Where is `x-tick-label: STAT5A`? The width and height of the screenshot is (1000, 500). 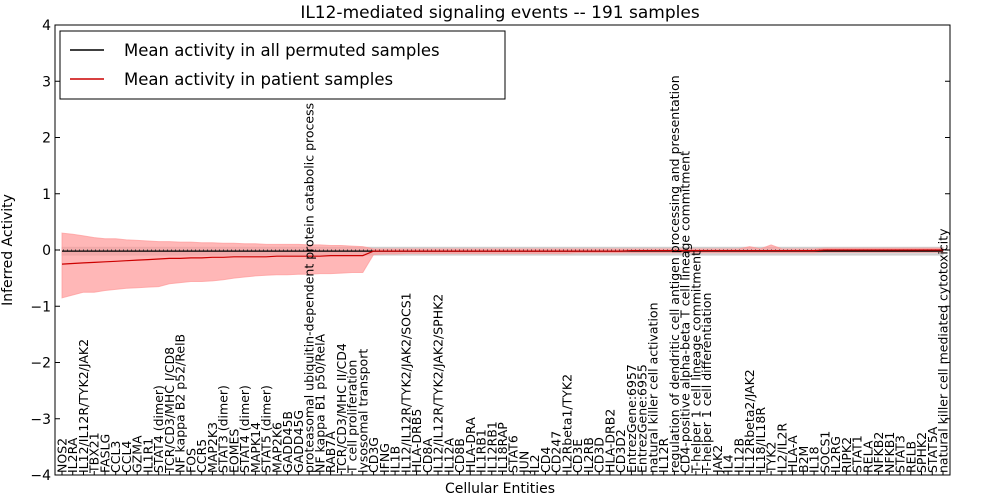
x-tick-label: STAT5A is located at coordinates (932, 449).